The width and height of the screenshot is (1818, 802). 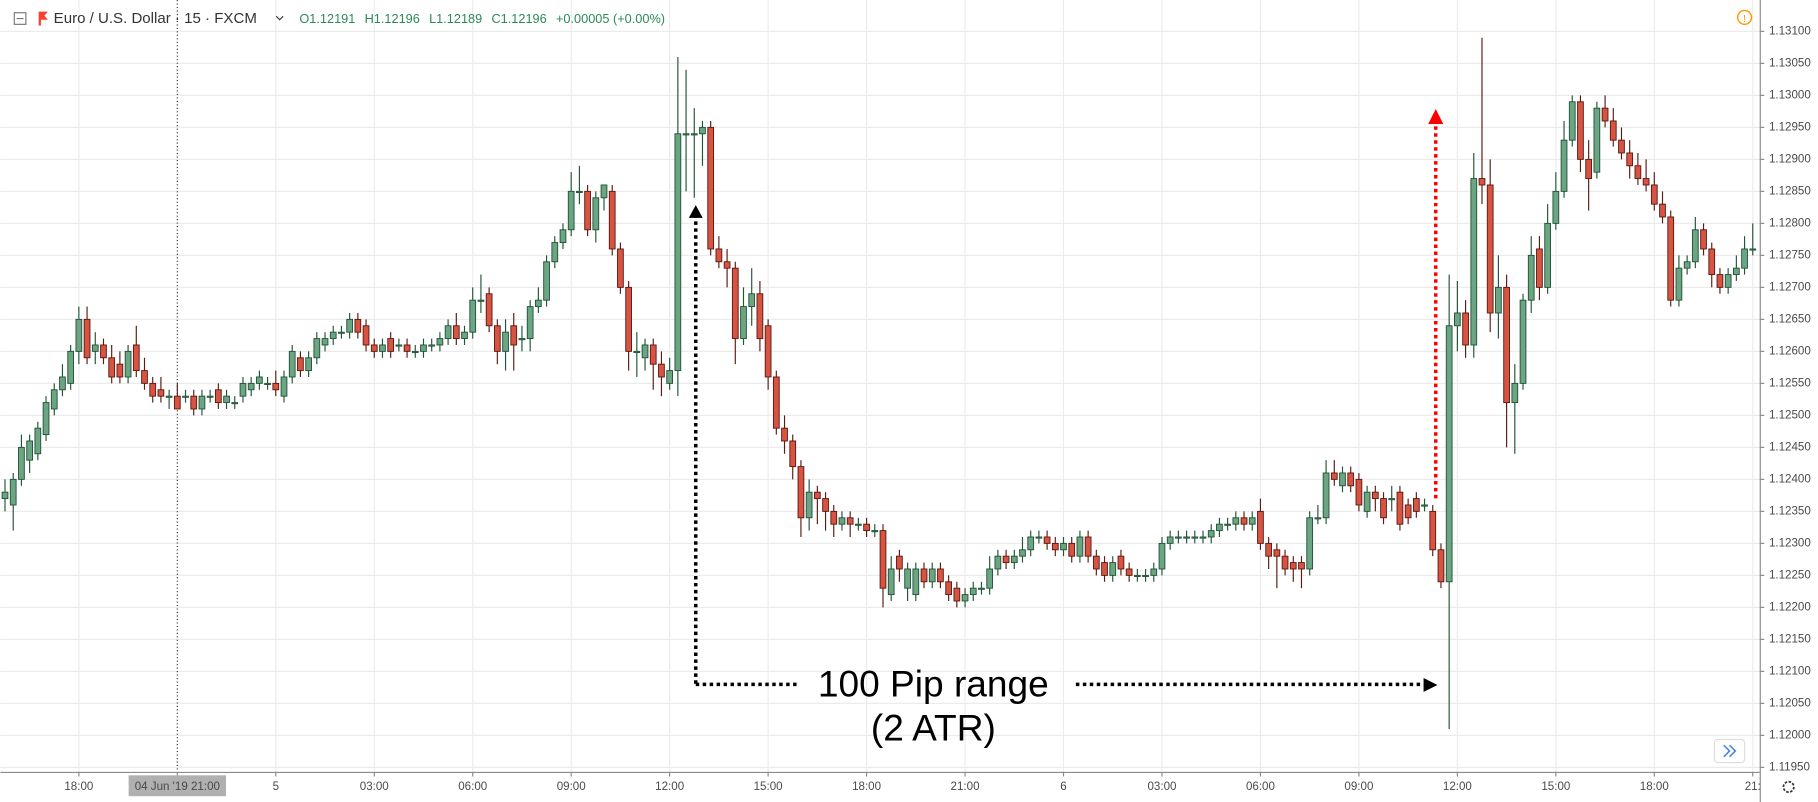 What do you see at coordinates (1789, 767) in the screenshot?
I see `y-tick-label: 1.11950` at bounding box center [1789, 767].